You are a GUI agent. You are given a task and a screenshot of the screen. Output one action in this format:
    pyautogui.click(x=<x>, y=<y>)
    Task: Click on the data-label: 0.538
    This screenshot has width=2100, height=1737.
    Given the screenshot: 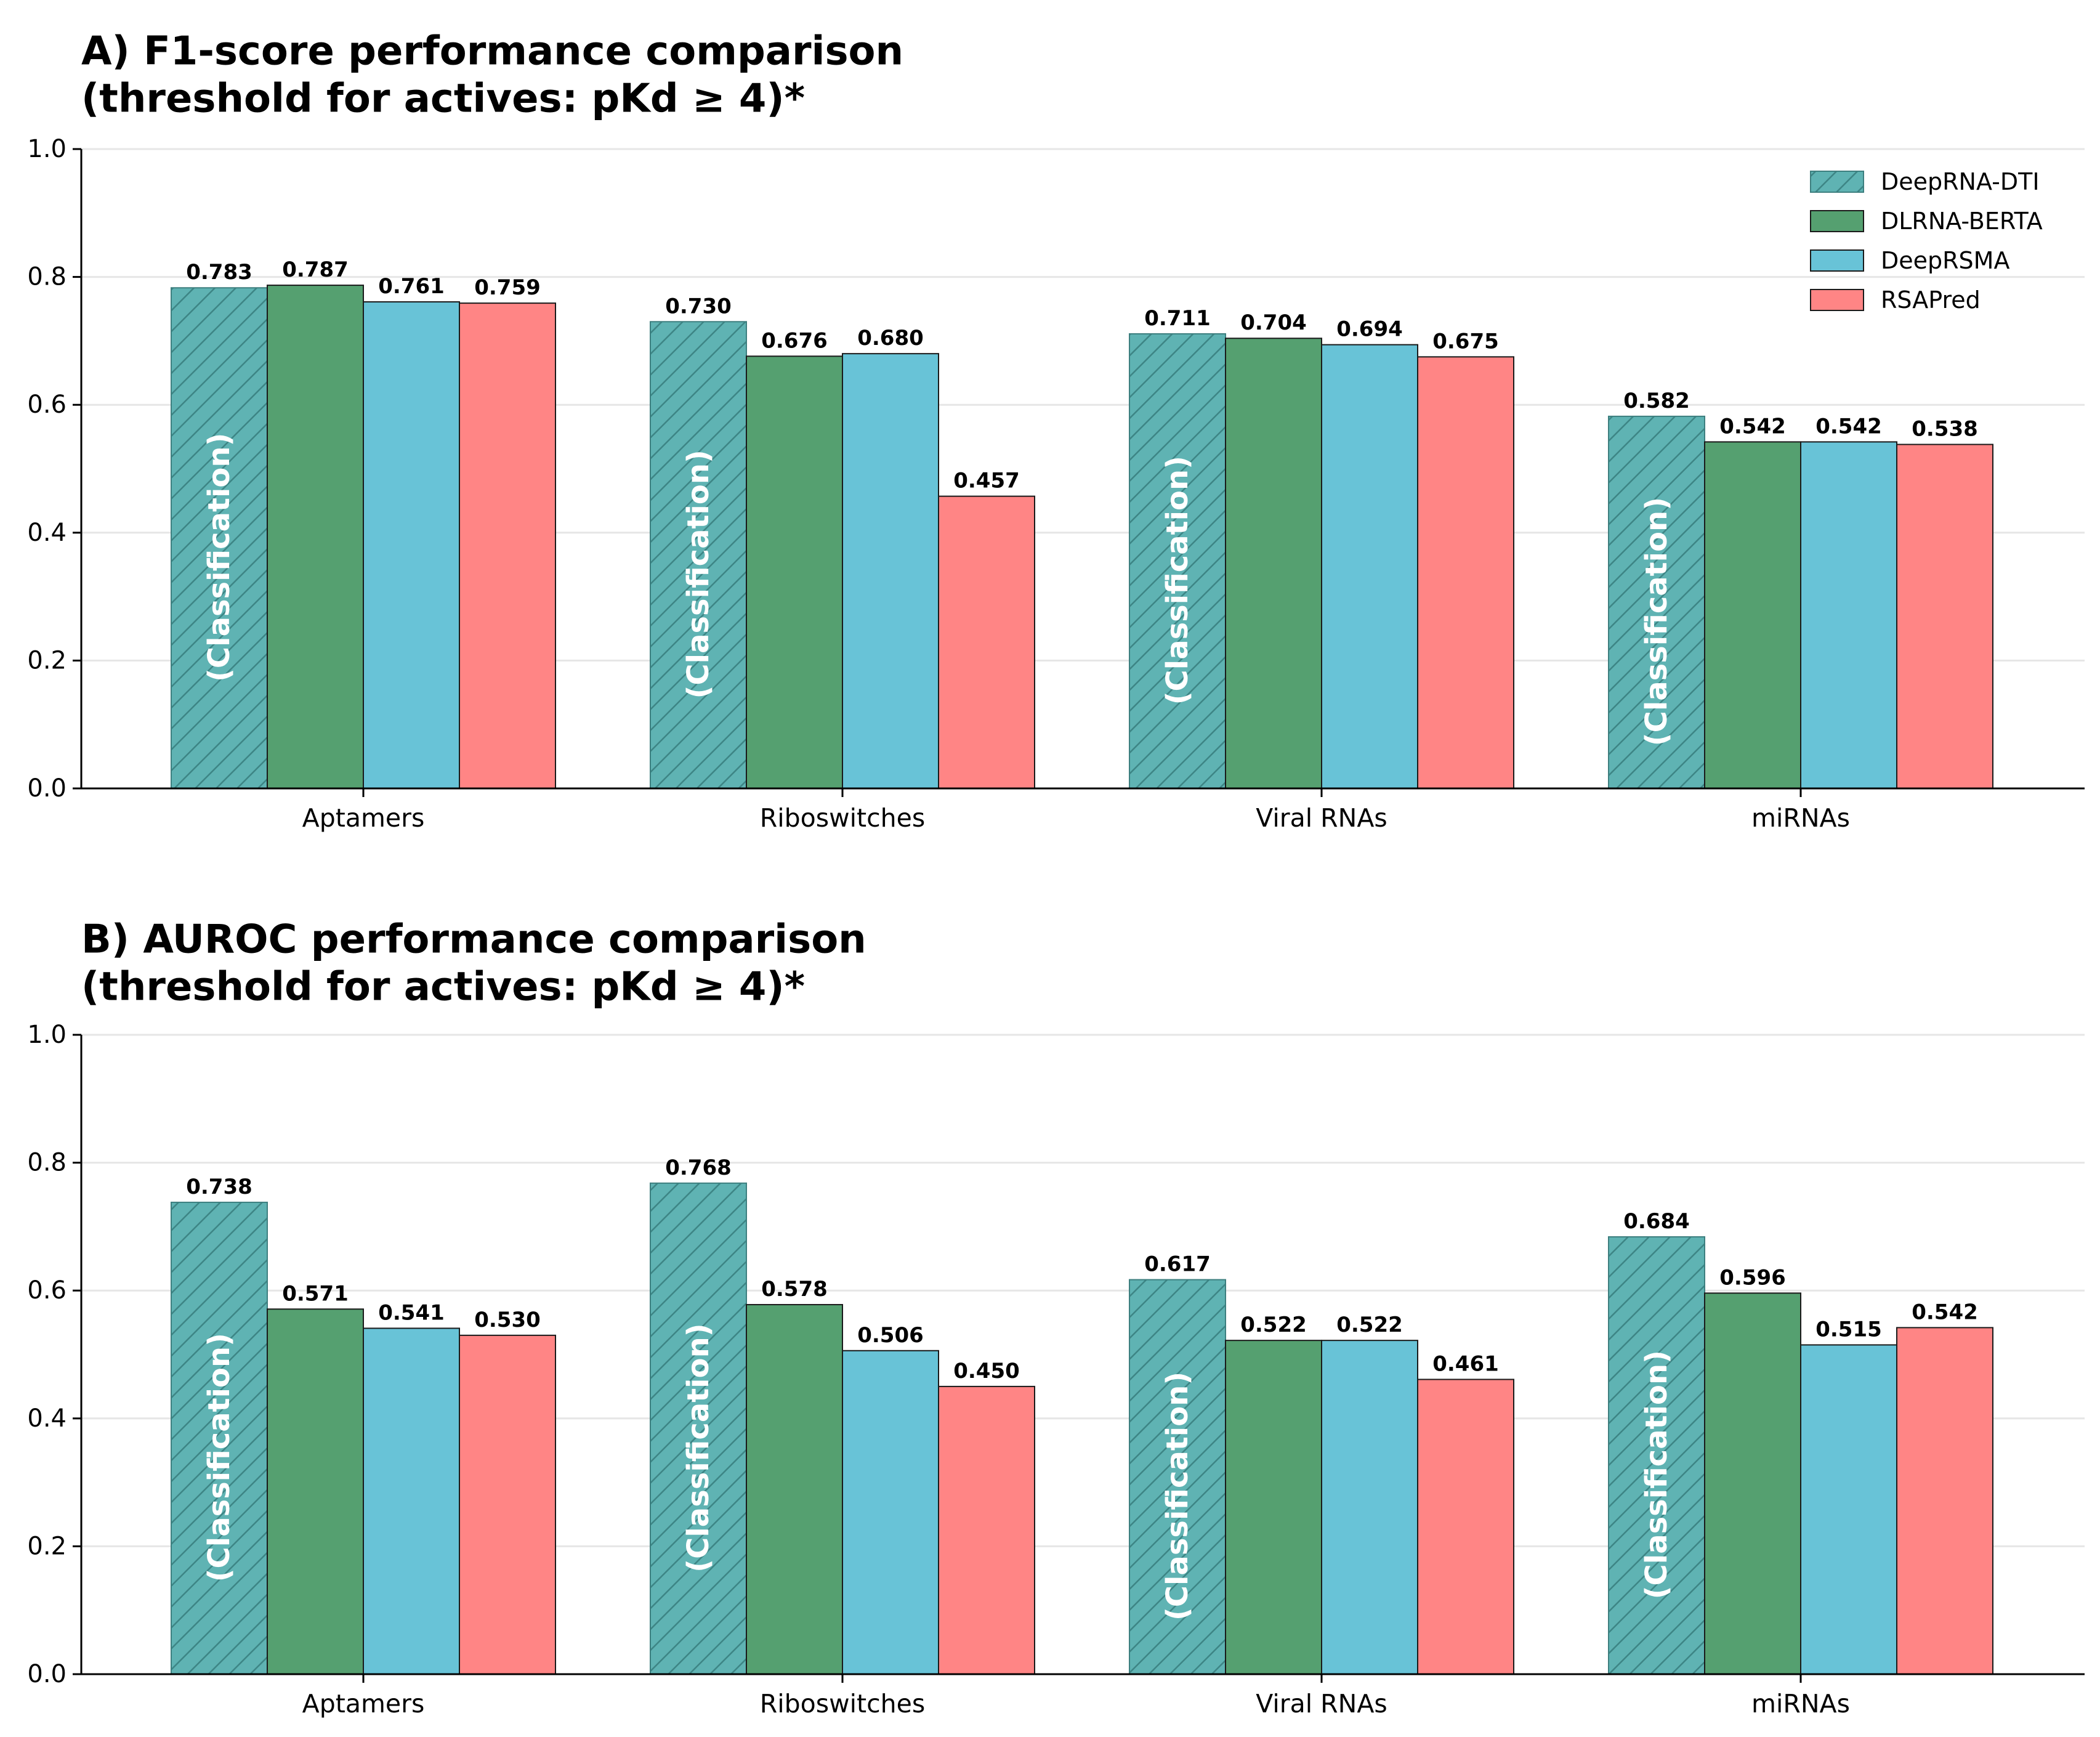 What is the action you would take?
    pyautogui.click(x=1945, y=429)
    